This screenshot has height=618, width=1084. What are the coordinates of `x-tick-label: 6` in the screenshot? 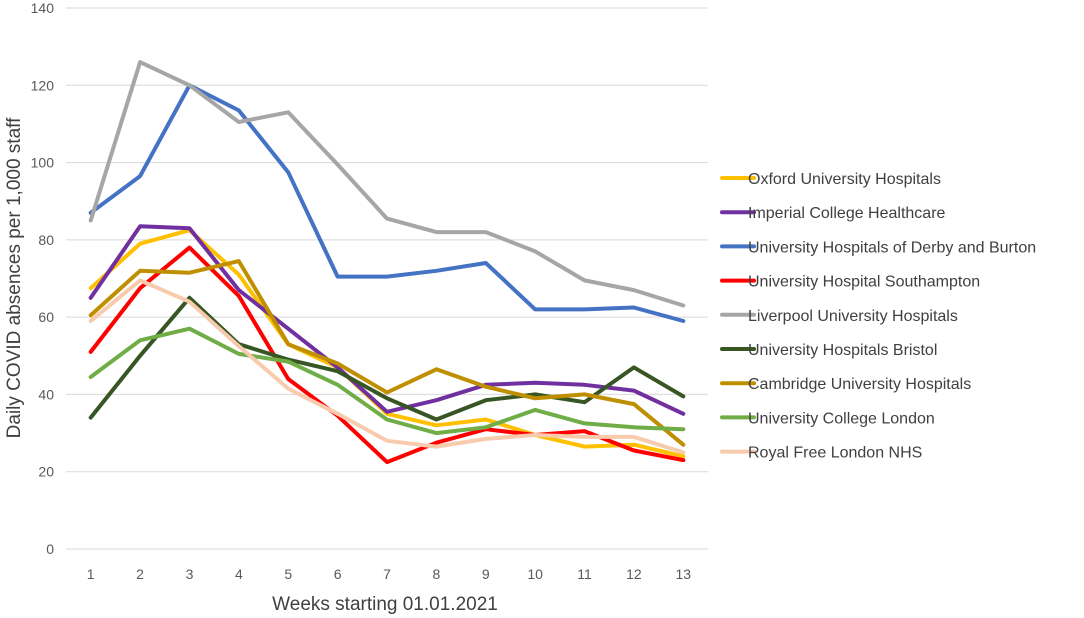 It's located at (338, 574).